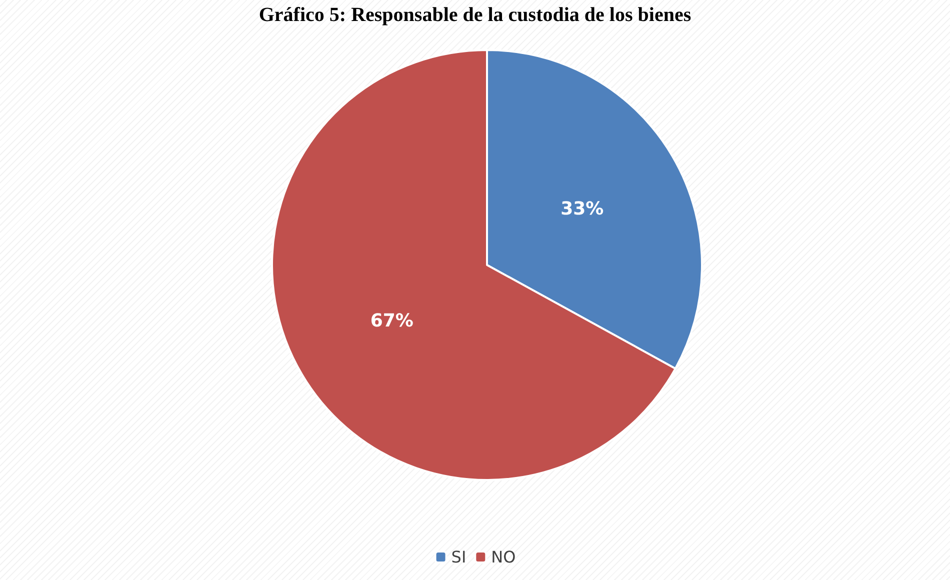 The width and height of the screenshot is (950, 580). Describe the element at coordinates (458, 557) in the screenshot. I see `legend-label: SI` at that location.